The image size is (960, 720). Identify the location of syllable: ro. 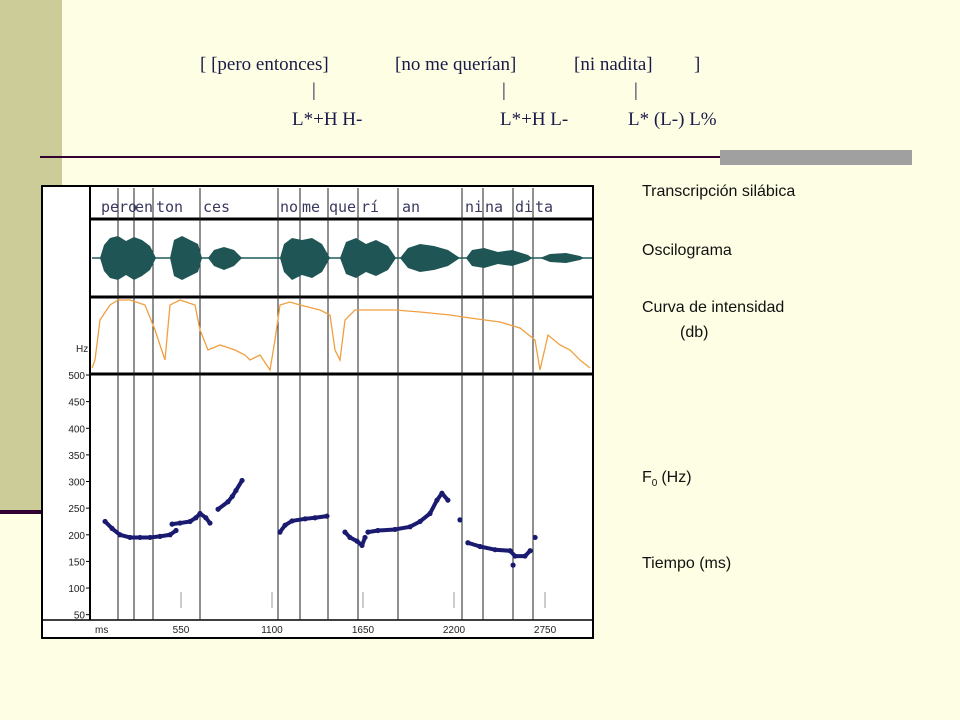
(128, 207).